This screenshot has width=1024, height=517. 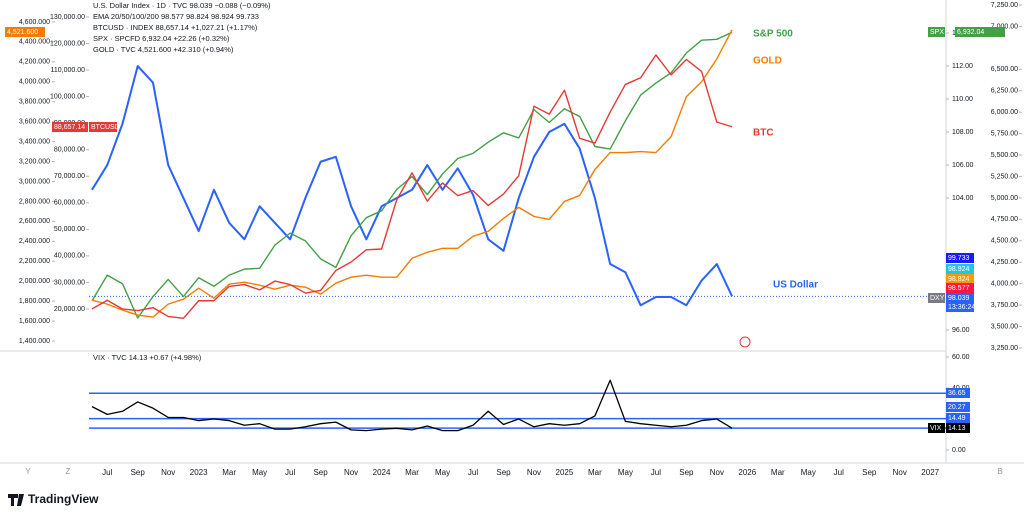 What do you see at coordinates (1004, 198) in the screenshot?
I see `price-tick-label: 5,000.00` at bounding box center [1004, 198].